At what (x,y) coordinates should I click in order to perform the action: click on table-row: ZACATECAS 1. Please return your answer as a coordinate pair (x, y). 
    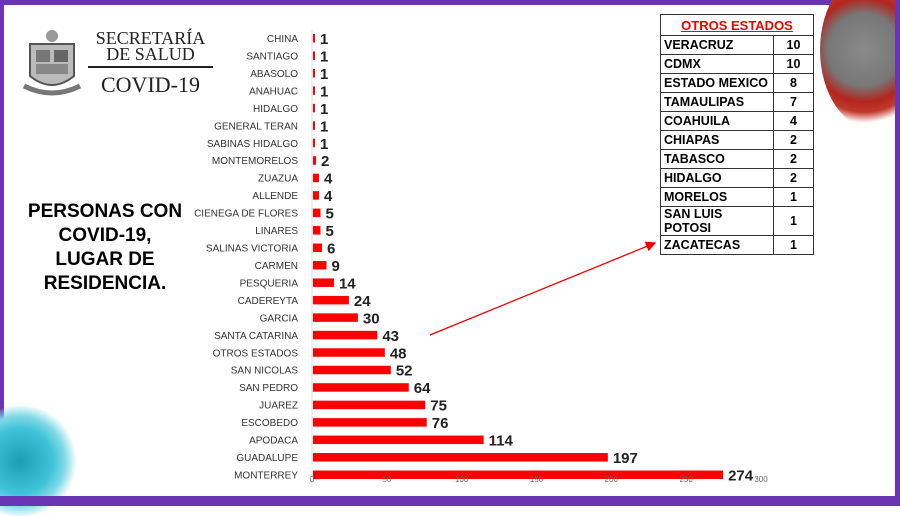
    Looking at the image, I should click on (737, 245).